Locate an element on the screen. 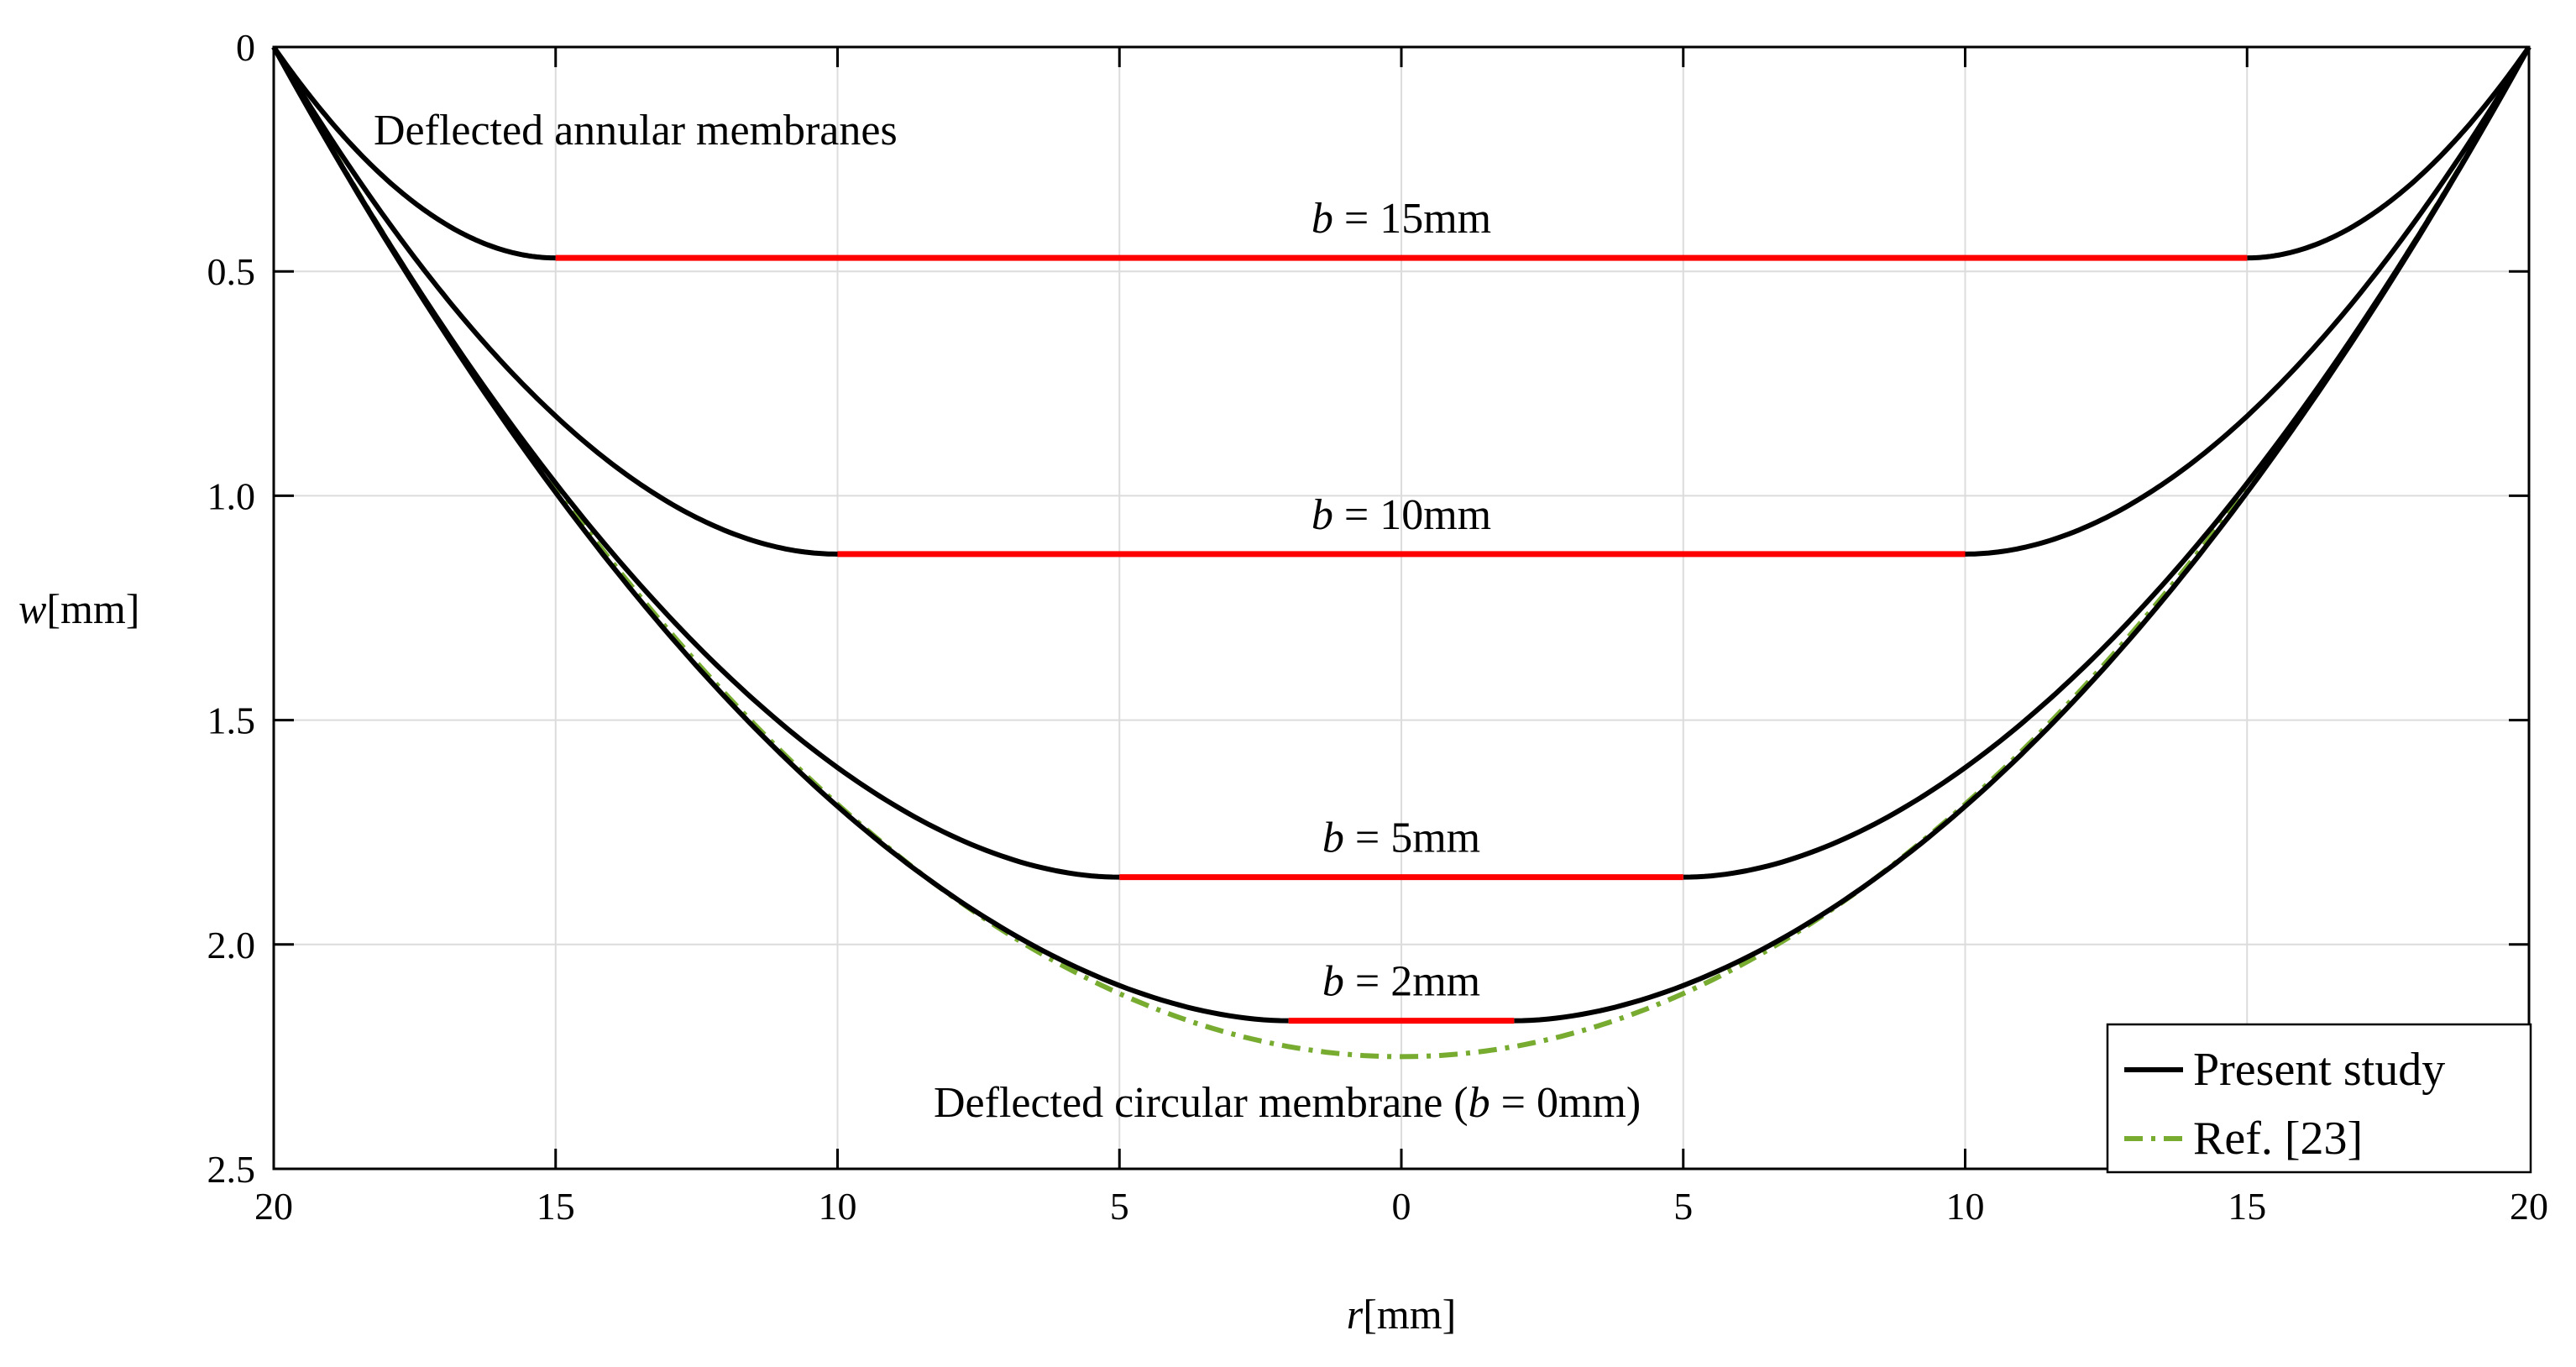  y-tick-label: 1.0 is located at coordinates (232, 495).